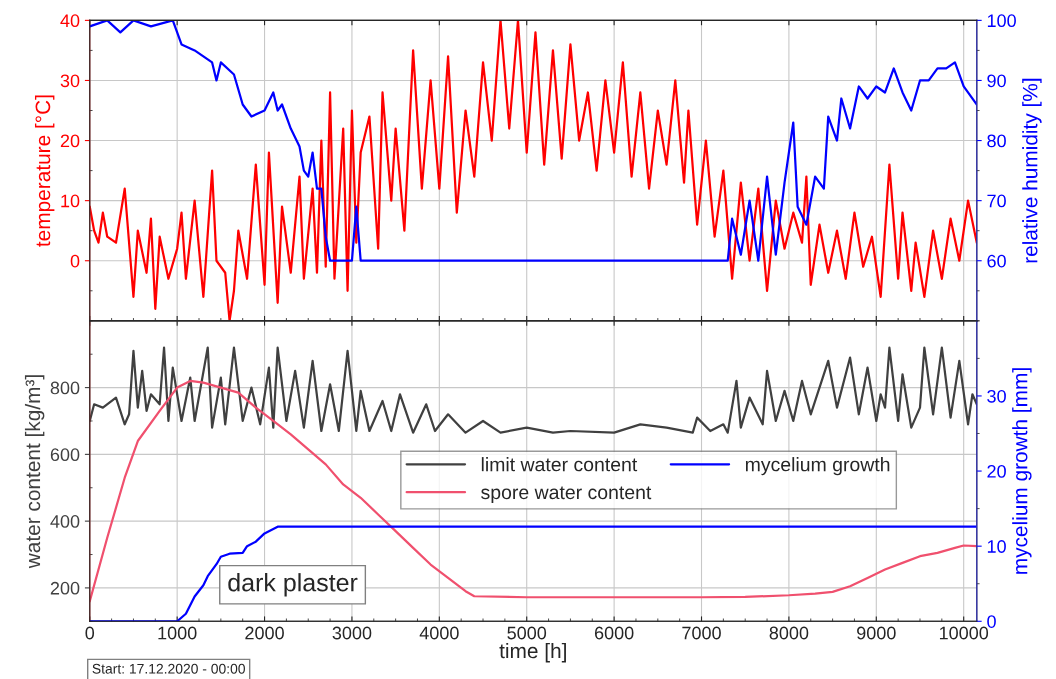 The height and width of the screenshot is (679, 1056). Describe the element at coordinates (996, 261) in the screenshot. I see `y2-tick-label: 60` at that location.